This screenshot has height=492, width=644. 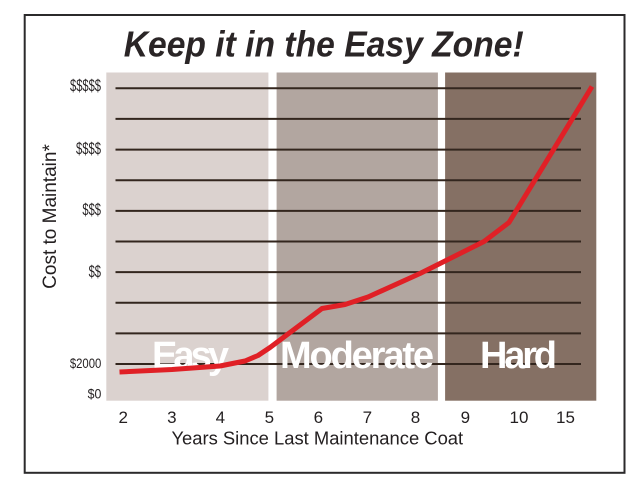 What do you see at coordinates (518, 356) in the screenshot?
I see `svg-text: Hard` at bounding box center [518, 356].